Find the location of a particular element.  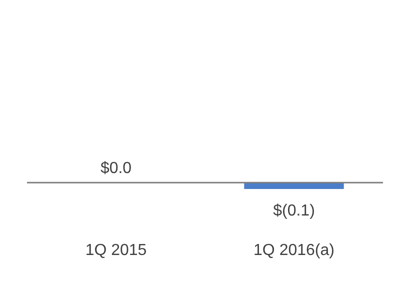

x-tick-label: 1Q 2016(a) is located at coordinates (294, 250).